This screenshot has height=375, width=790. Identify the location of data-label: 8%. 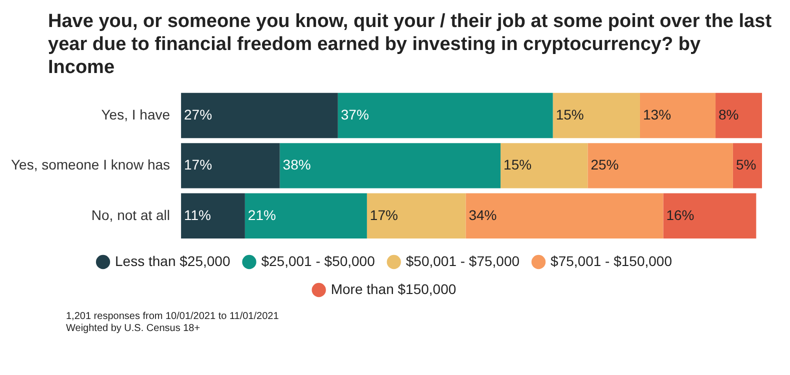
(728, 114).